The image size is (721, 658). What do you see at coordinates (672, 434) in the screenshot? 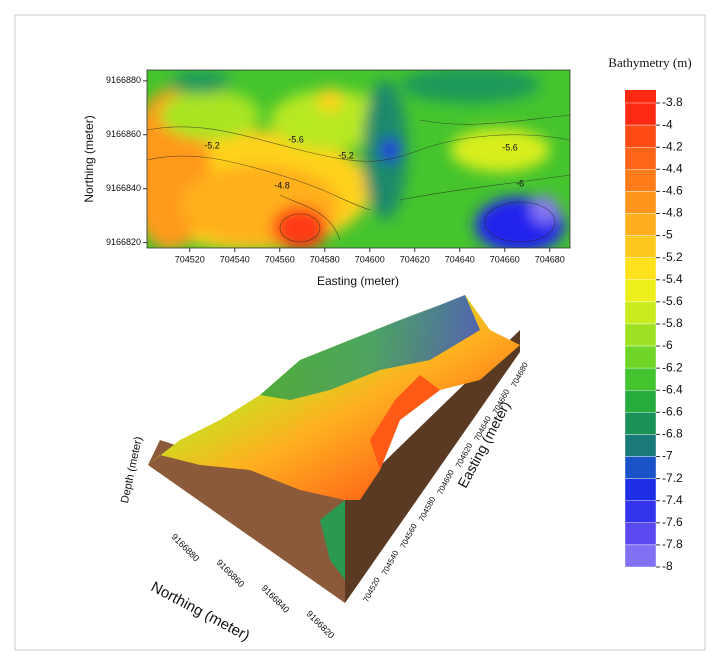
I see `colorbar-label: -6.8` at bounding box center [672, 434].